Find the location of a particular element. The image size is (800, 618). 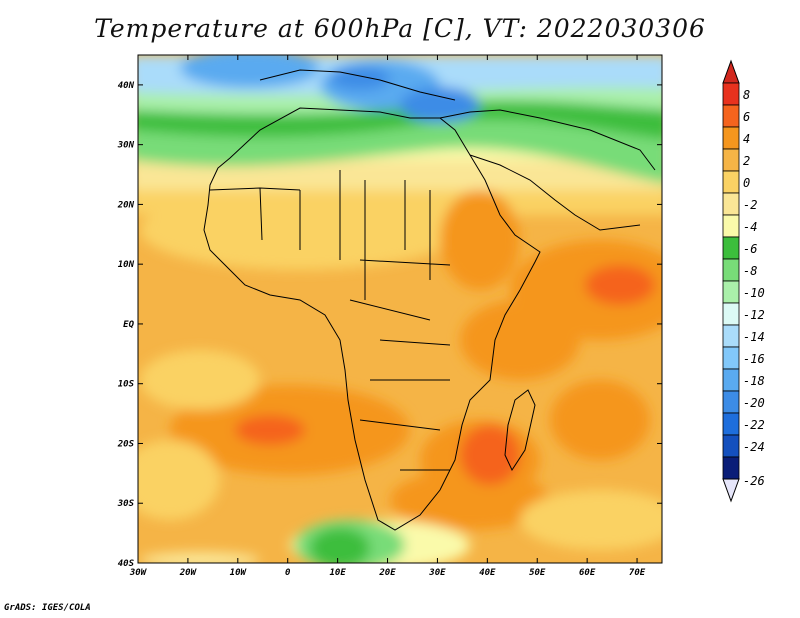

colorbar-label: -4 is located at coordinates (750, 227).